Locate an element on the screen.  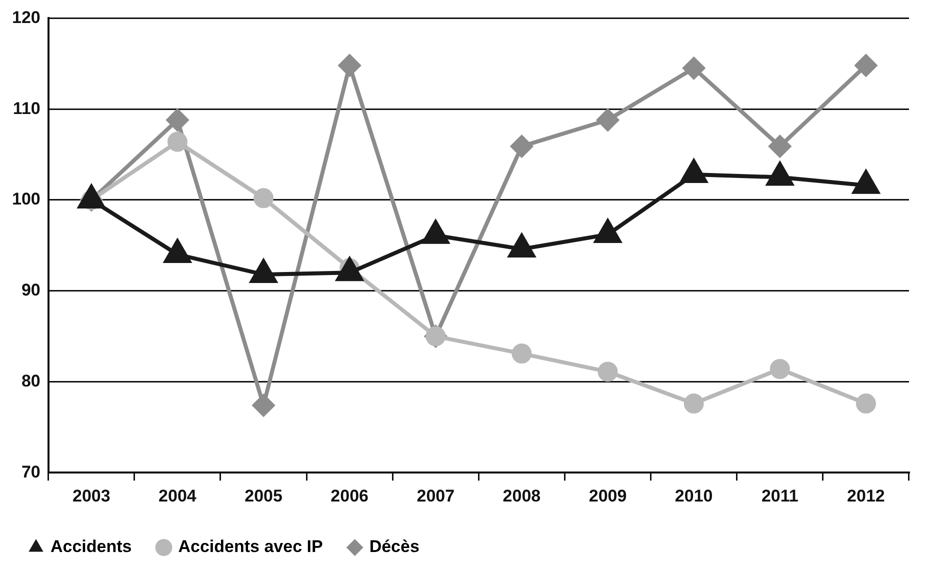
legend-label: Décès is located at coordinates (394, 546).